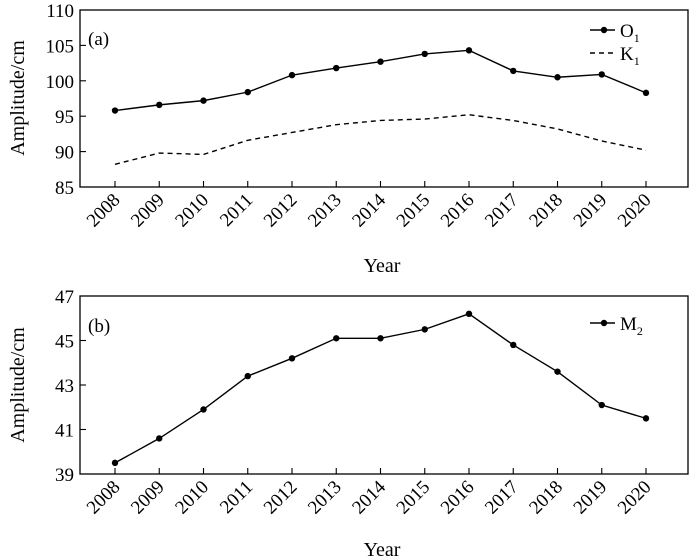 The height and width of the screenshot is (558, 700). What do you see at coordinates (382, 548) in the screenshot?
I see `x-axis-label-b: Year` at bounding box center [382, 548].